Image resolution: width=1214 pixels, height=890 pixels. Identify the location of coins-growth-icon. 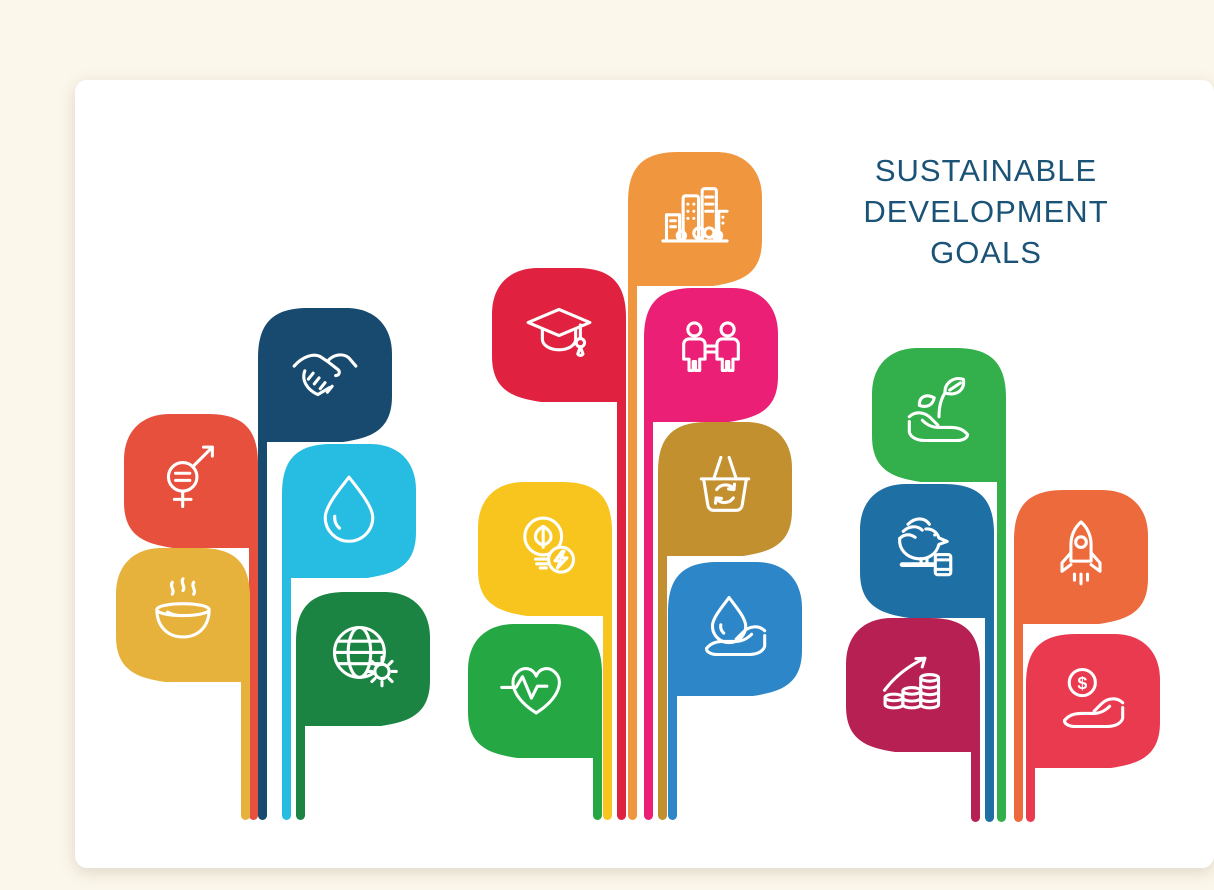
(911, 683).